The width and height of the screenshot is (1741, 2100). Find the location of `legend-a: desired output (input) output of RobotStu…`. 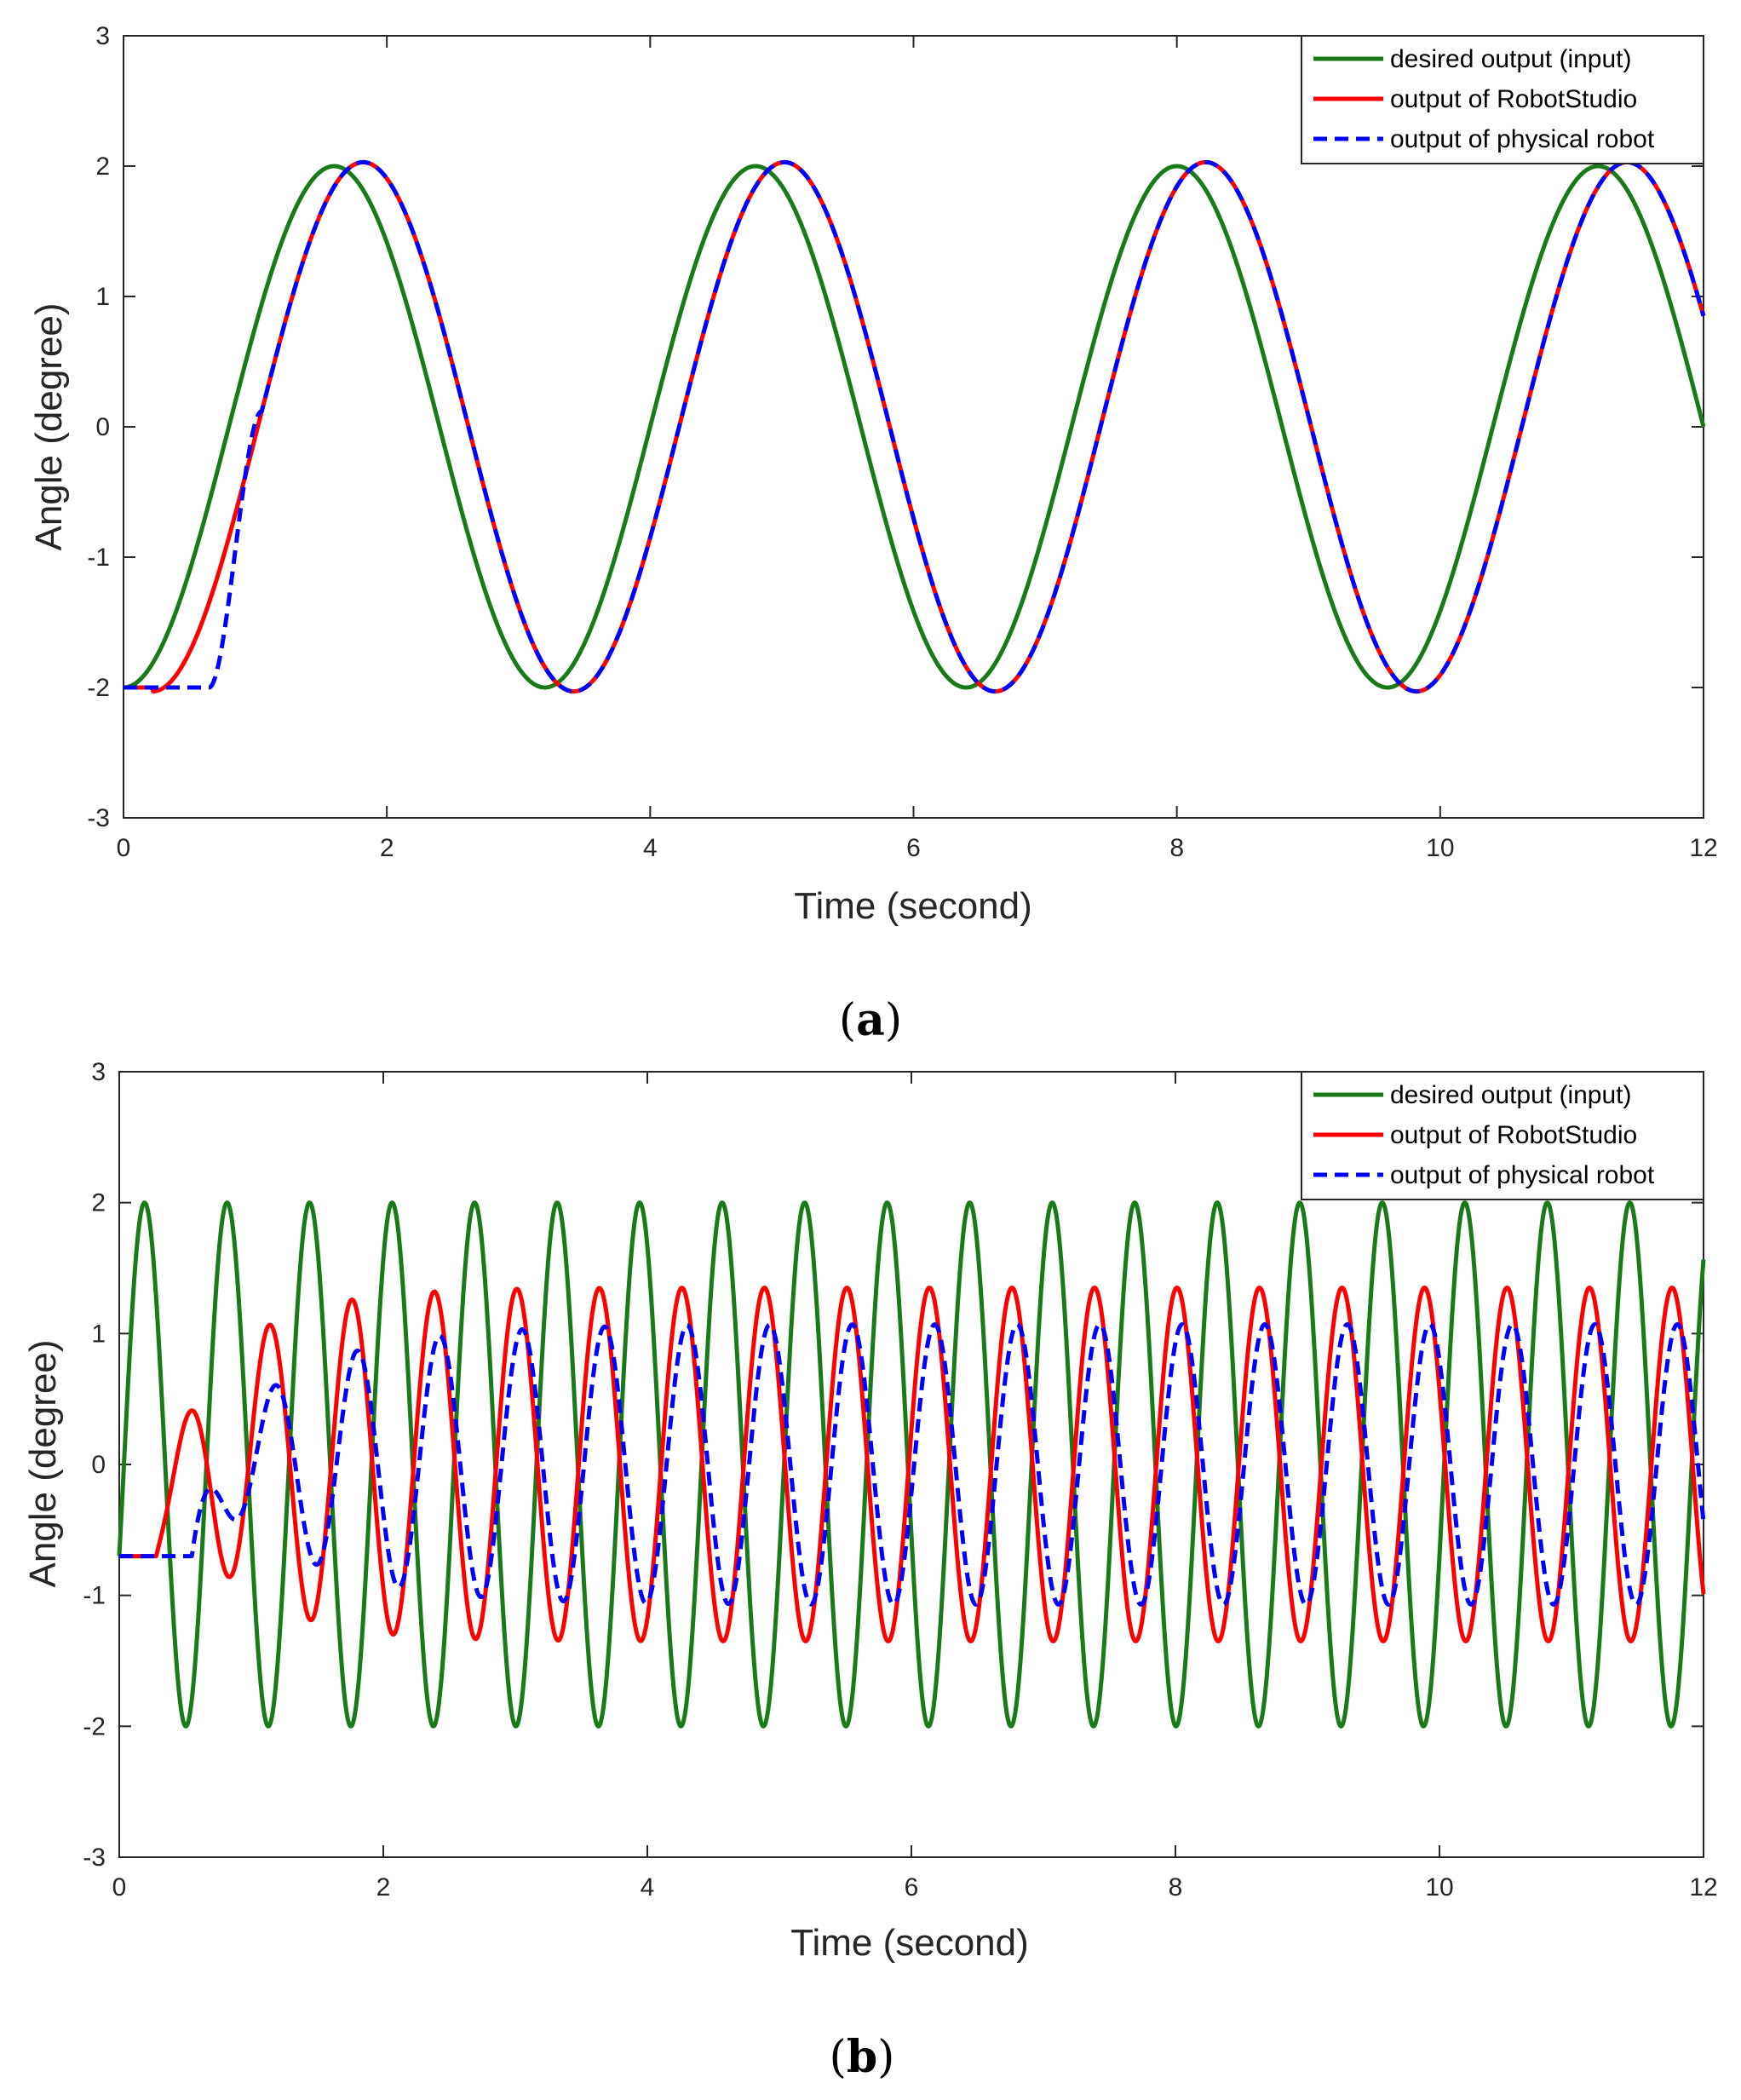

legend-a: desired output (input) output of RobotStu… is located at coordinates (1502, 99).